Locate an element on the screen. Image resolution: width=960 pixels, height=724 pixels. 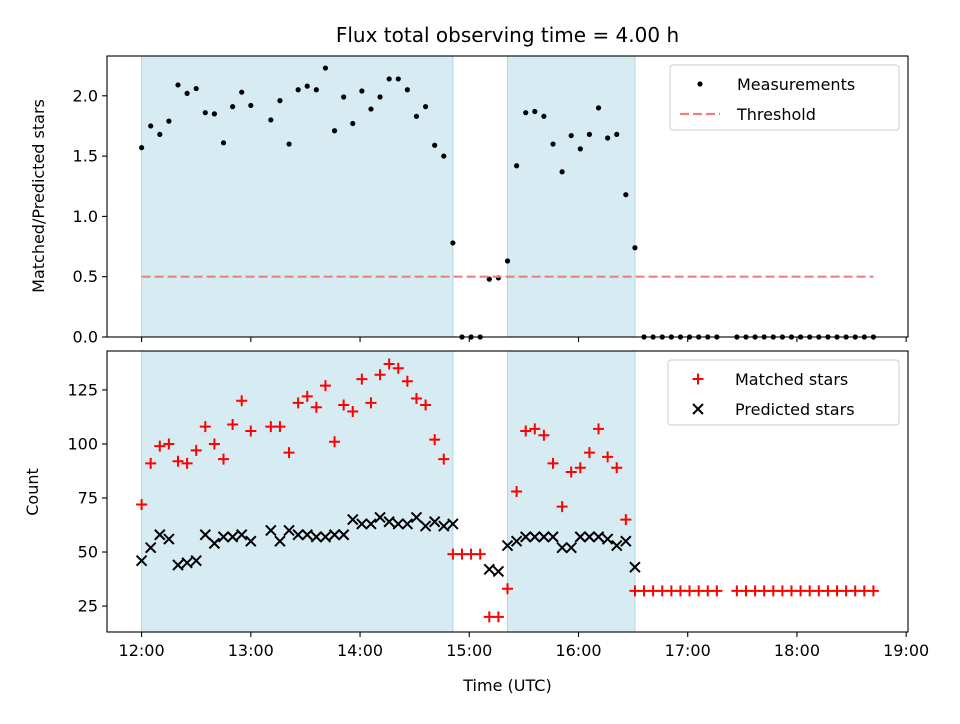
legend-label: Measurements is located at coordinates (796, 84).